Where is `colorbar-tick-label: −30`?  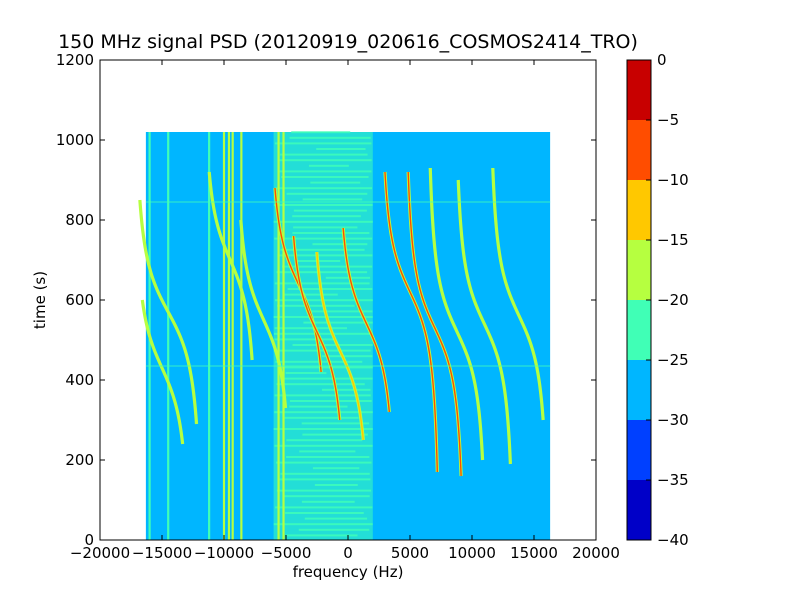 colorbar-tick-label: −30 is located at coordinates (673, 420).